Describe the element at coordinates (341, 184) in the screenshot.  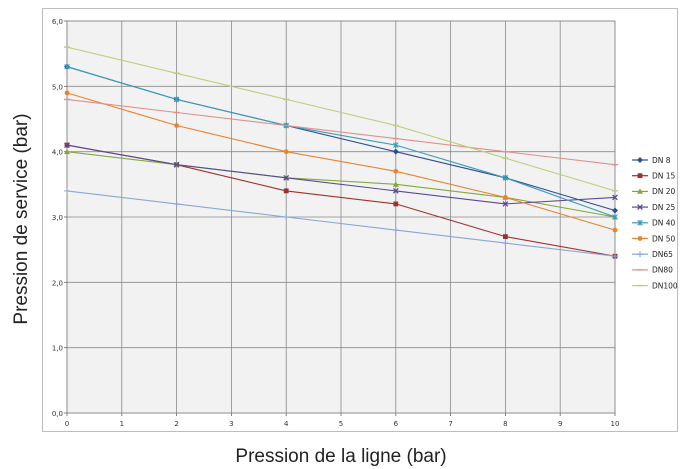
I see `series-line-dn20` at that location.